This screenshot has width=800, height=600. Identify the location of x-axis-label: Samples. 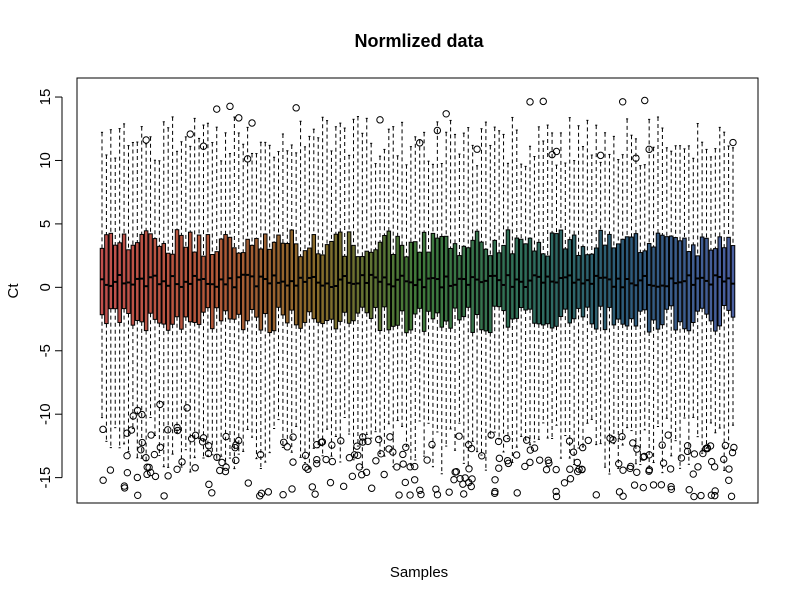
(419, 572).